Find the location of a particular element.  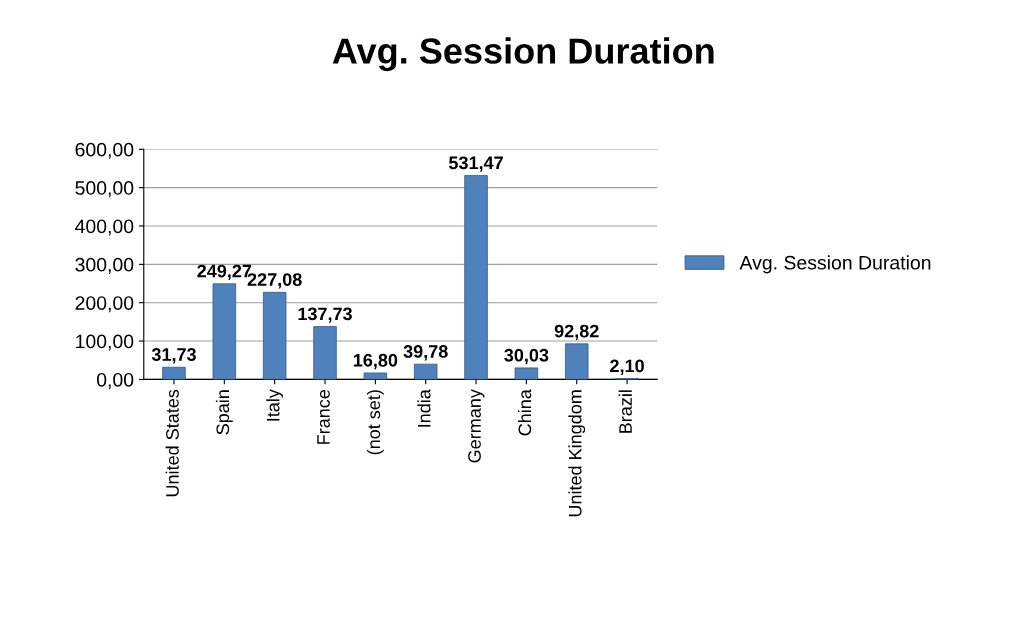

x-tick-label: (not set) is located at coordinates (375, 422).